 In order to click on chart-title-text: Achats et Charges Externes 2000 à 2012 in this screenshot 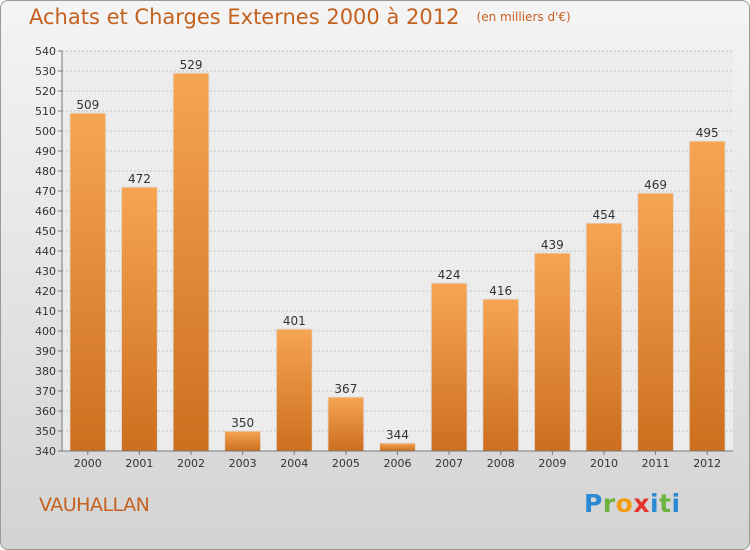, I will do `click(244, 17)`.